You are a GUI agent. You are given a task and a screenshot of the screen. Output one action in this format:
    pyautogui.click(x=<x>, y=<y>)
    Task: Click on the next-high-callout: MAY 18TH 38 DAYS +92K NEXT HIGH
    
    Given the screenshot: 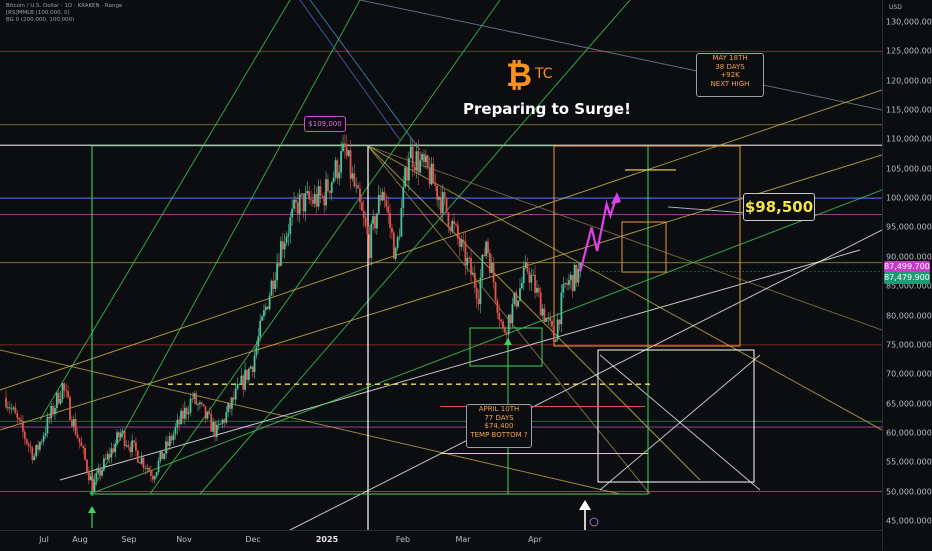 What is the action you would take?
    pyautogui.click(x=730, y=75)
    